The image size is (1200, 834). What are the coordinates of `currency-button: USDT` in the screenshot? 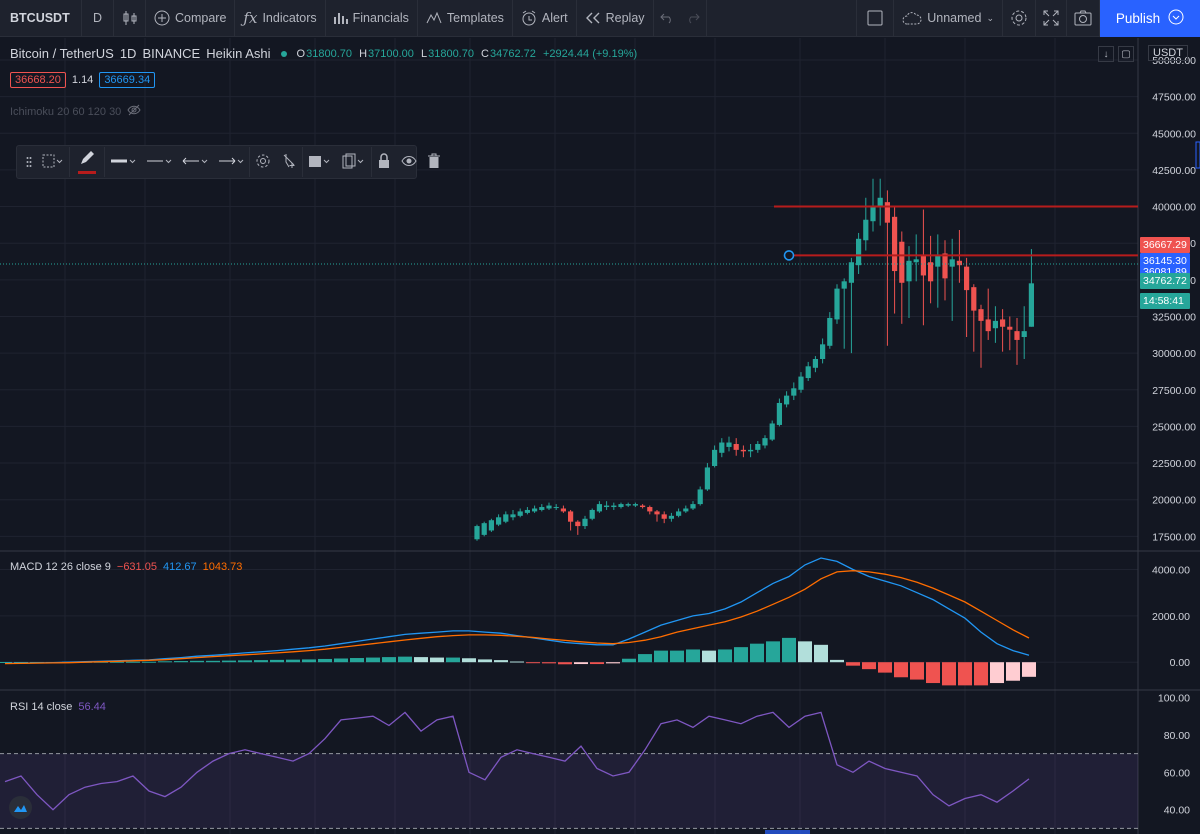 It's located at (1168, 53).